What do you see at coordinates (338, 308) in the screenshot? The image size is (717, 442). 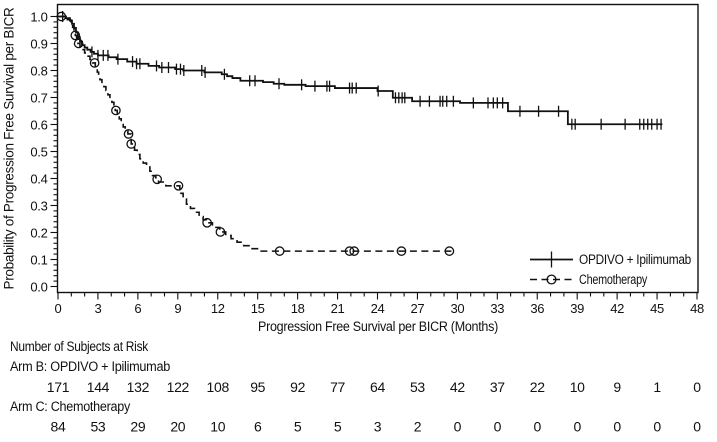 I see `x-axis-tick-label: 21` at bounding box center [338, 308].